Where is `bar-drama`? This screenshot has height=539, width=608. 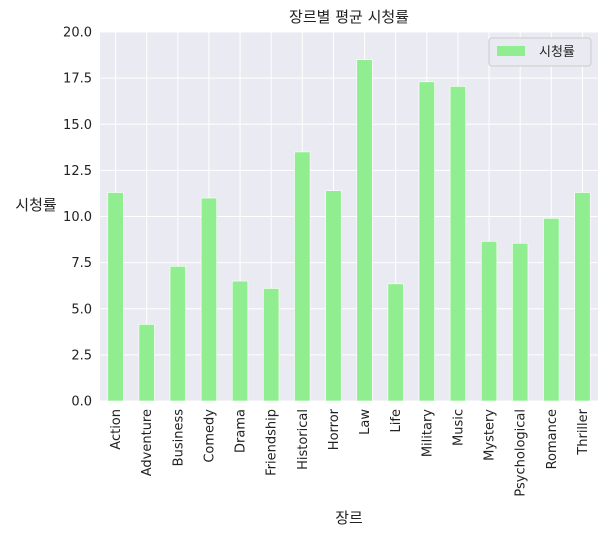 bar-drama is located at coordinates (240, 341).